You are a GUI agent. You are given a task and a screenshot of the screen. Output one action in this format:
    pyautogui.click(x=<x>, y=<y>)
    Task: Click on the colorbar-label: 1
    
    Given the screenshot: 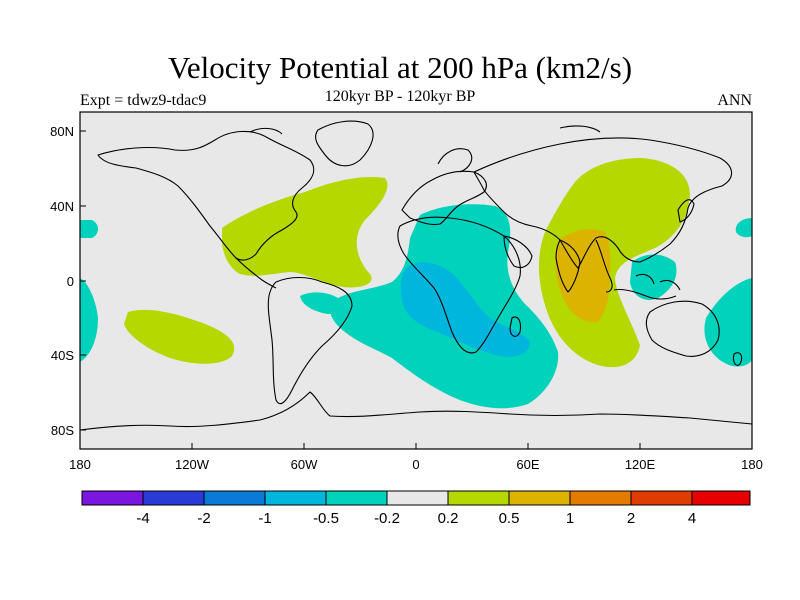 What is the action you would take?
    pyautogui.click(x=570, y=518)
    